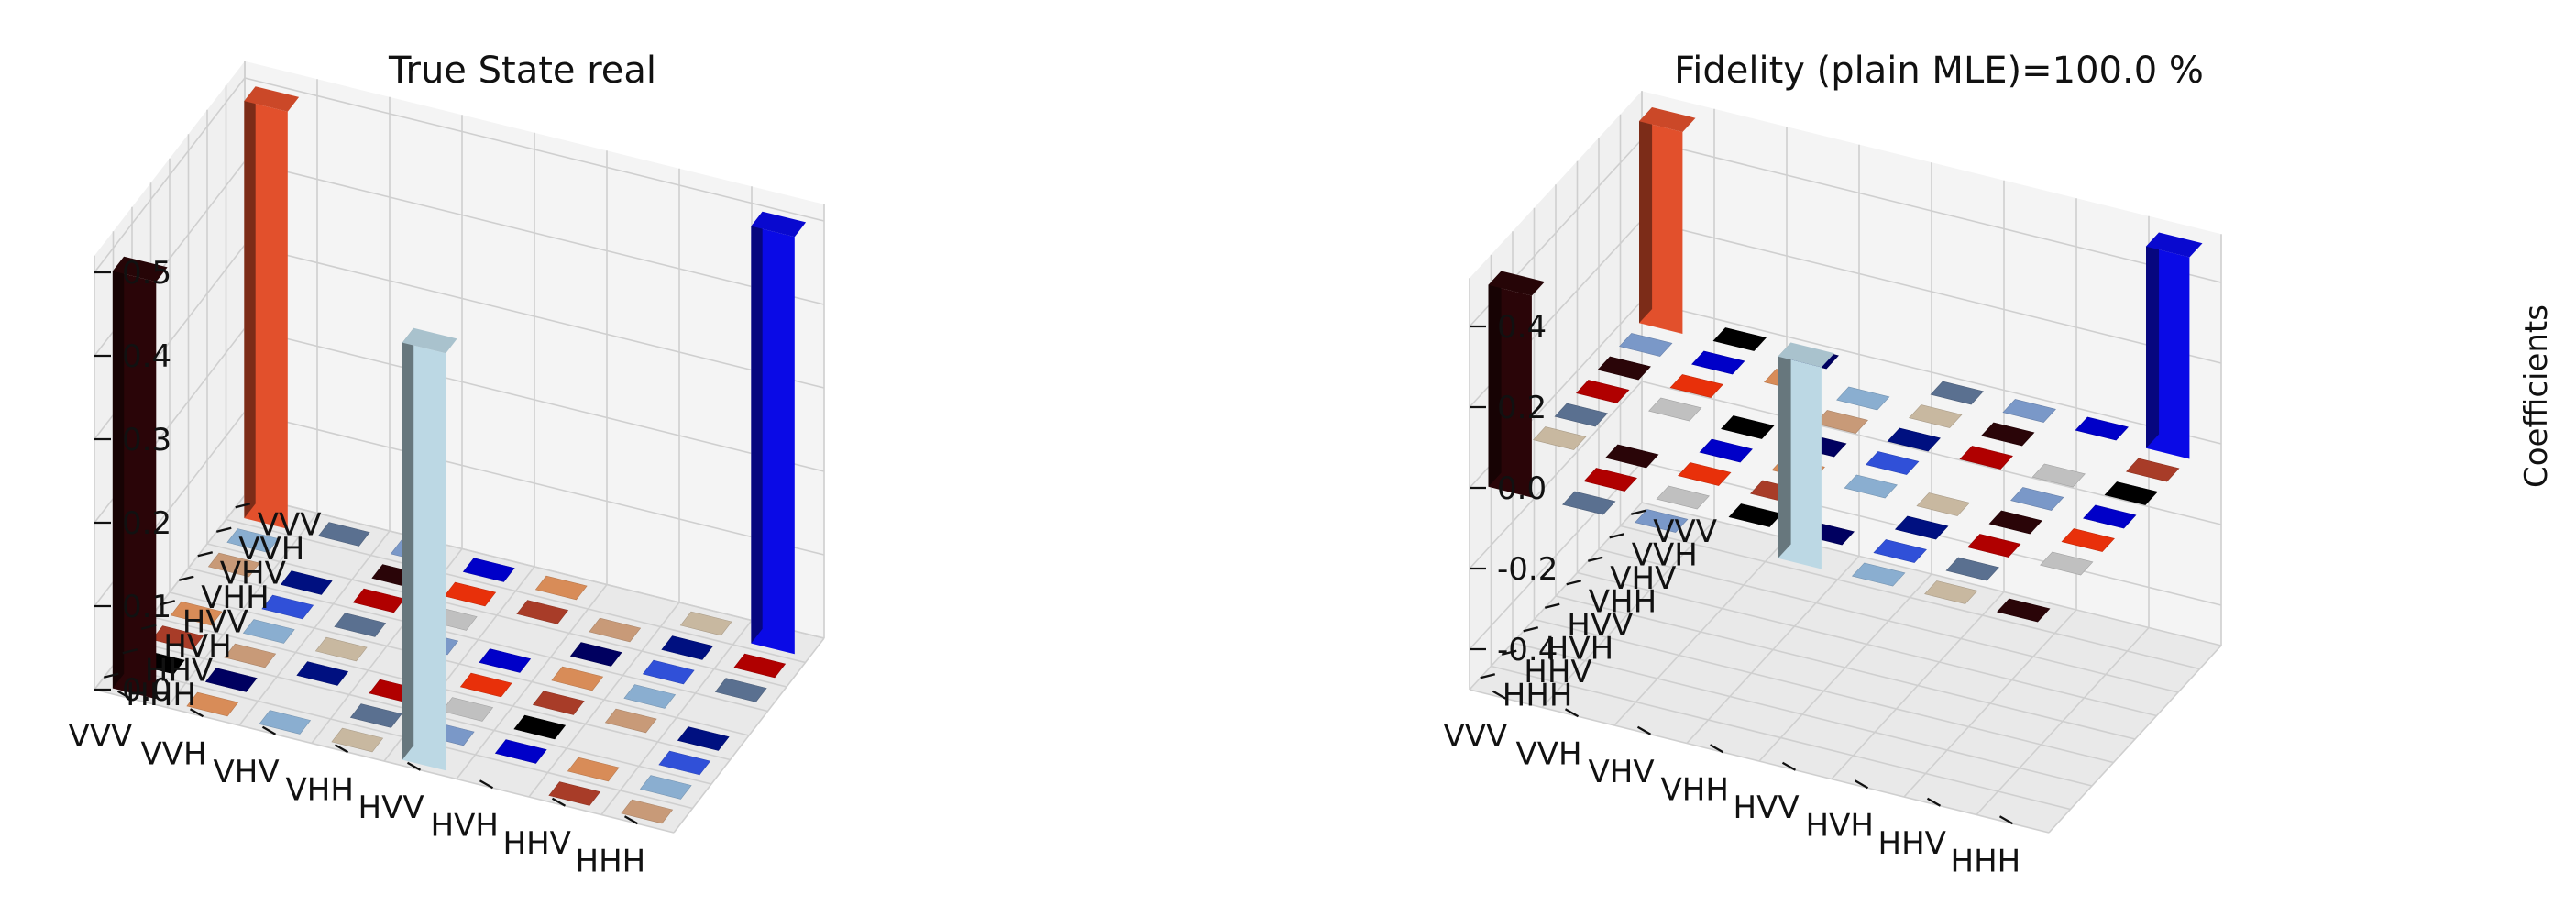  Describe the element at coordinates (1767, 808) in the screenshot. I see `x-tick-label: HVV` at that location.